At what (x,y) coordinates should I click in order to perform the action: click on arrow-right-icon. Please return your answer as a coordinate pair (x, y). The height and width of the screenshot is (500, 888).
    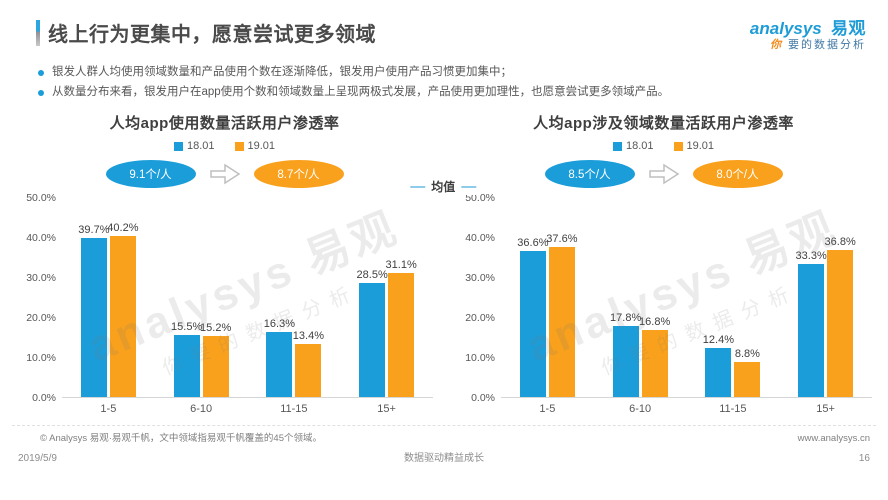
    Looking at the image, I should click on (664, 174).